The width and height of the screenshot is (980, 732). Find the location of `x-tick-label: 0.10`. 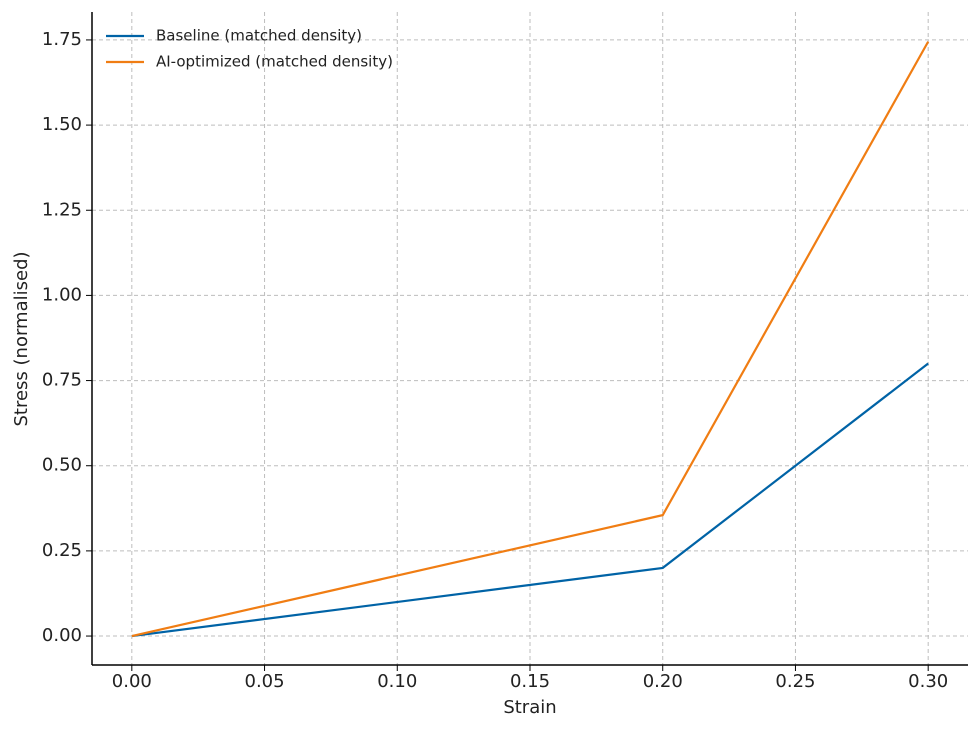

x-tick-label: 0.10 is located at coordinates (397, 681).